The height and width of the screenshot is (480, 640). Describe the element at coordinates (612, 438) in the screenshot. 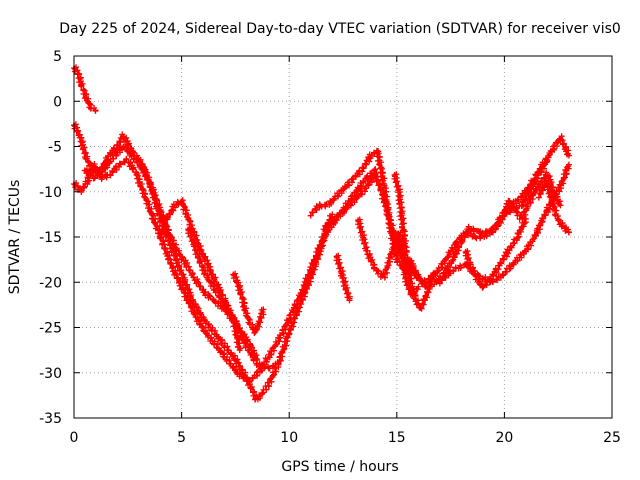

I see `x-tick-label: 25` at that location.